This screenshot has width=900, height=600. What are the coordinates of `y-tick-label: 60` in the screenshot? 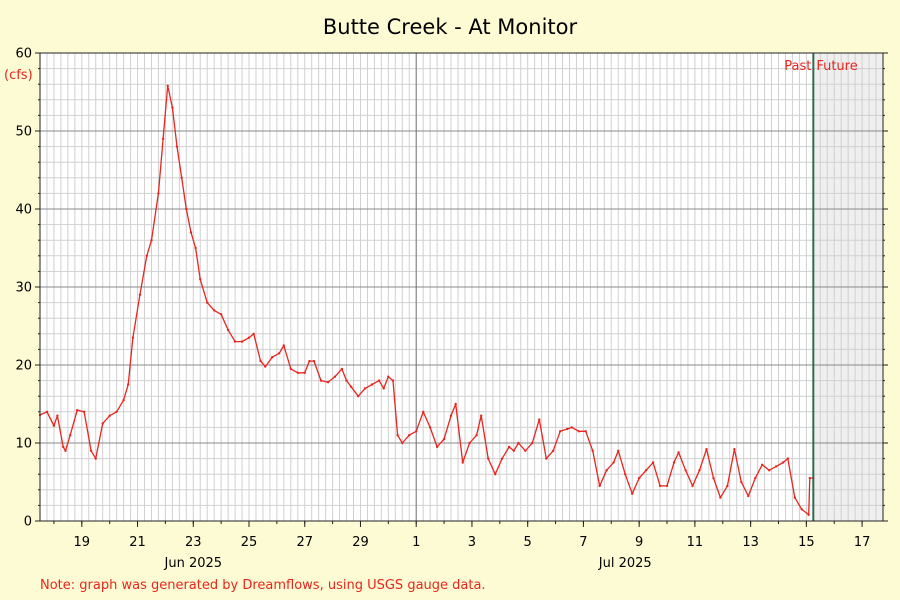 It's located at (23, 54).